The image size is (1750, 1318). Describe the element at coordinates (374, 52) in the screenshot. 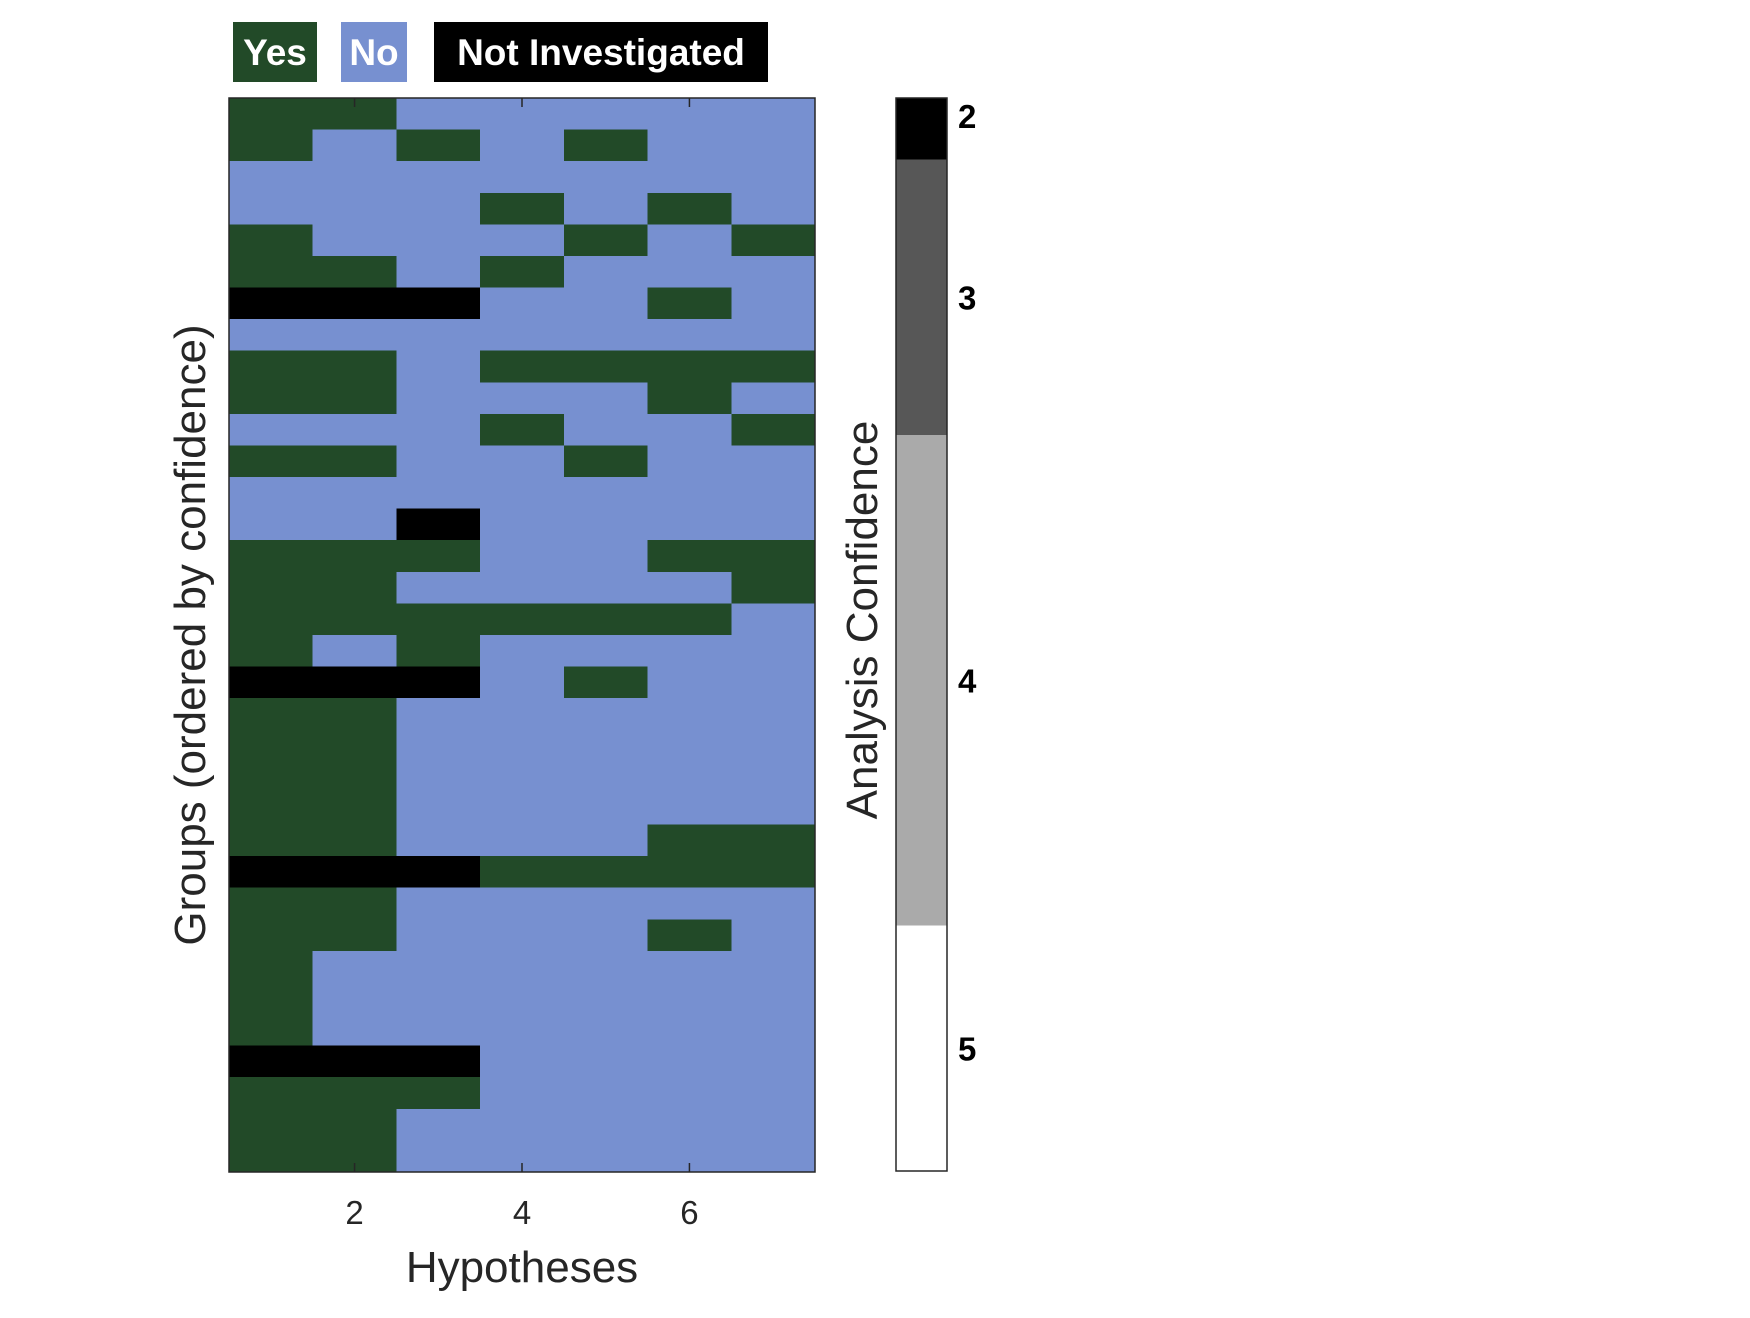

I see `legend-swatch` at that location.